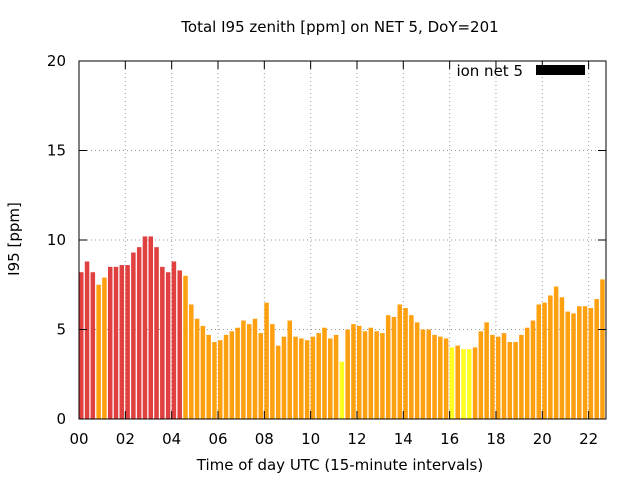 Image resolution: width=640 pixels, height=480 pixels. I want to click on x-tick-label: 02, so click(125, 439).